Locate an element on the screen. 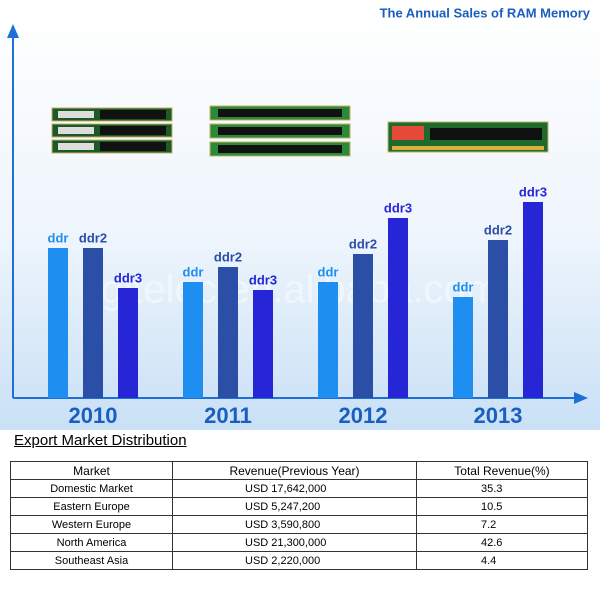 The image size is (600, 600). table-row: Southeast Asia USD 2,220,000 4.4 is located at coordinates (299, 560).